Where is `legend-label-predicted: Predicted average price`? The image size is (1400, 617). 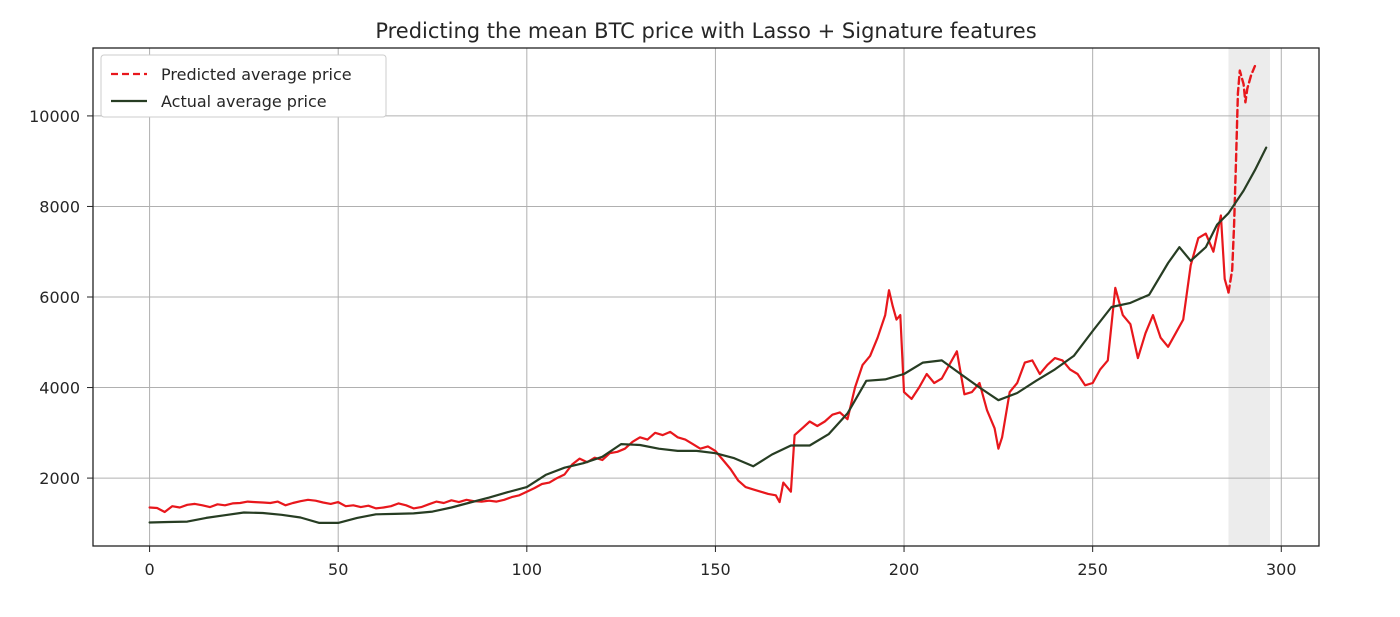
legend-label-predicted: Predicted average price is located at coordinates (256, 74).